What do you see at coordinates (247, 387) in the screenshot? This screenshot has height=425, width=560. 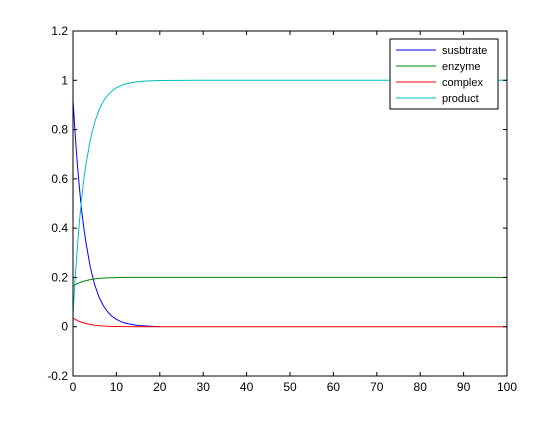 I see `x-tick-label: 40` at bounding box center [247, 387].